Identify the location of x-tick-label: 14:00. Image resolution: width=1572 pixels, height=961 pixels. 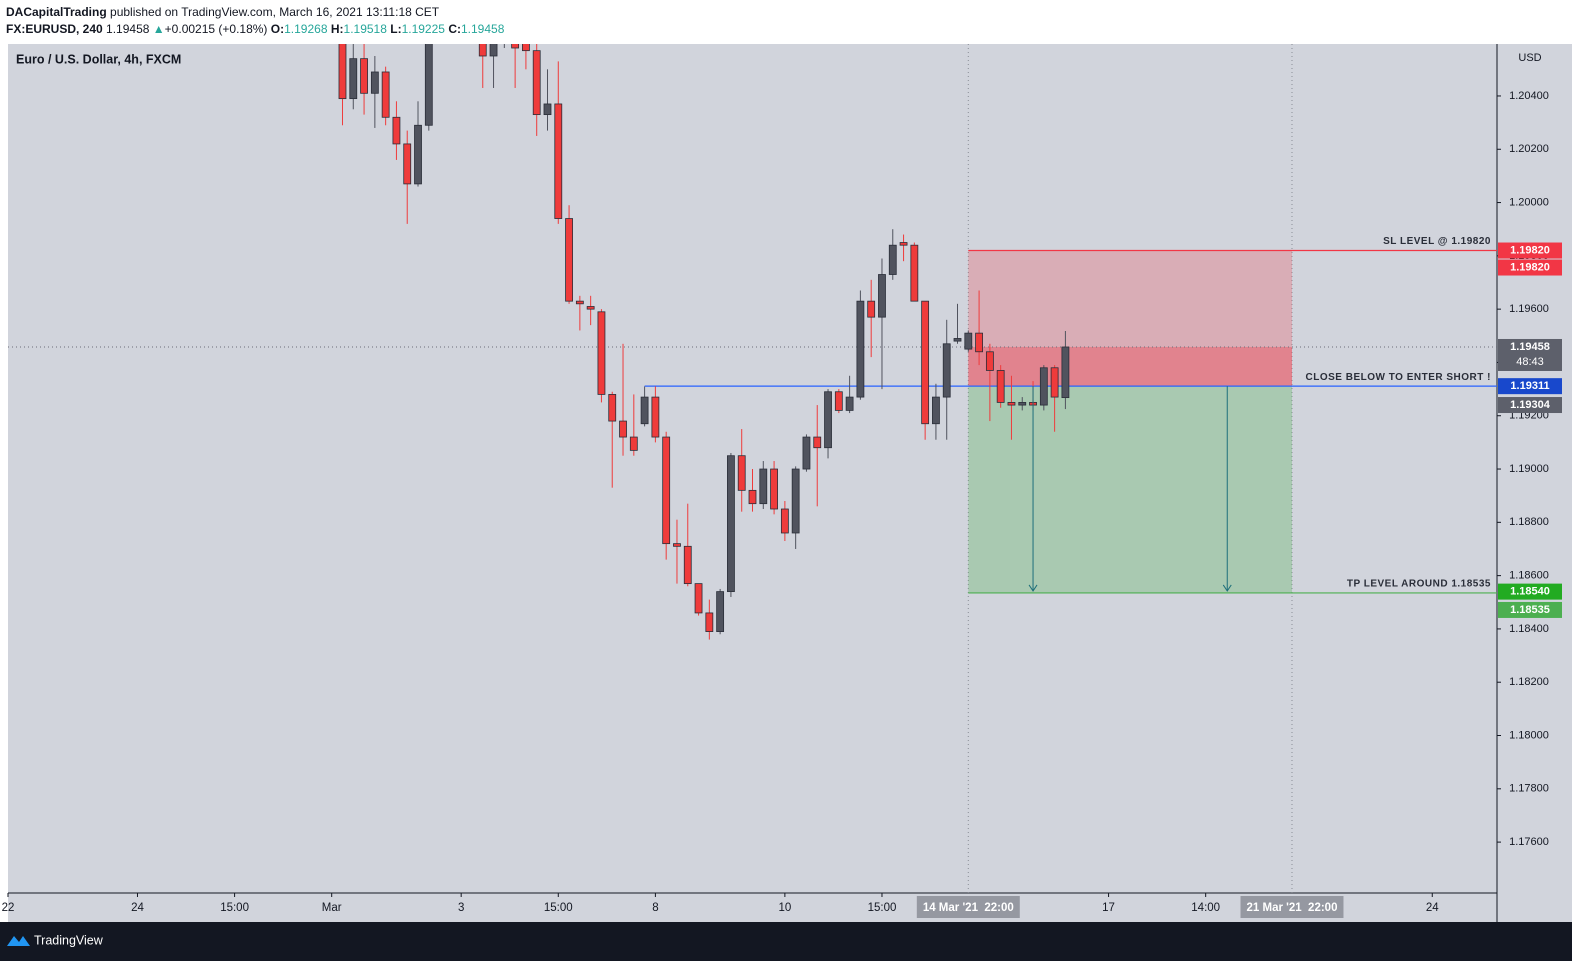
(1205, 908).